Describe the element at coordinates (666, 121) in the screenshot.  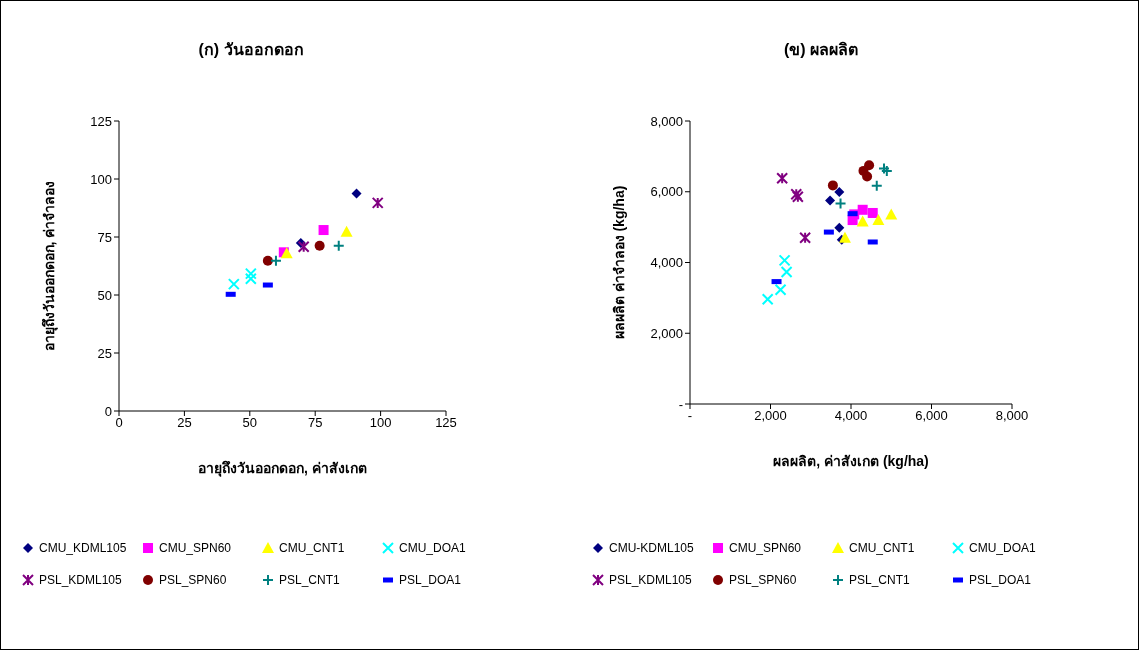
I see `y-tick-label: 8,000` at that location.